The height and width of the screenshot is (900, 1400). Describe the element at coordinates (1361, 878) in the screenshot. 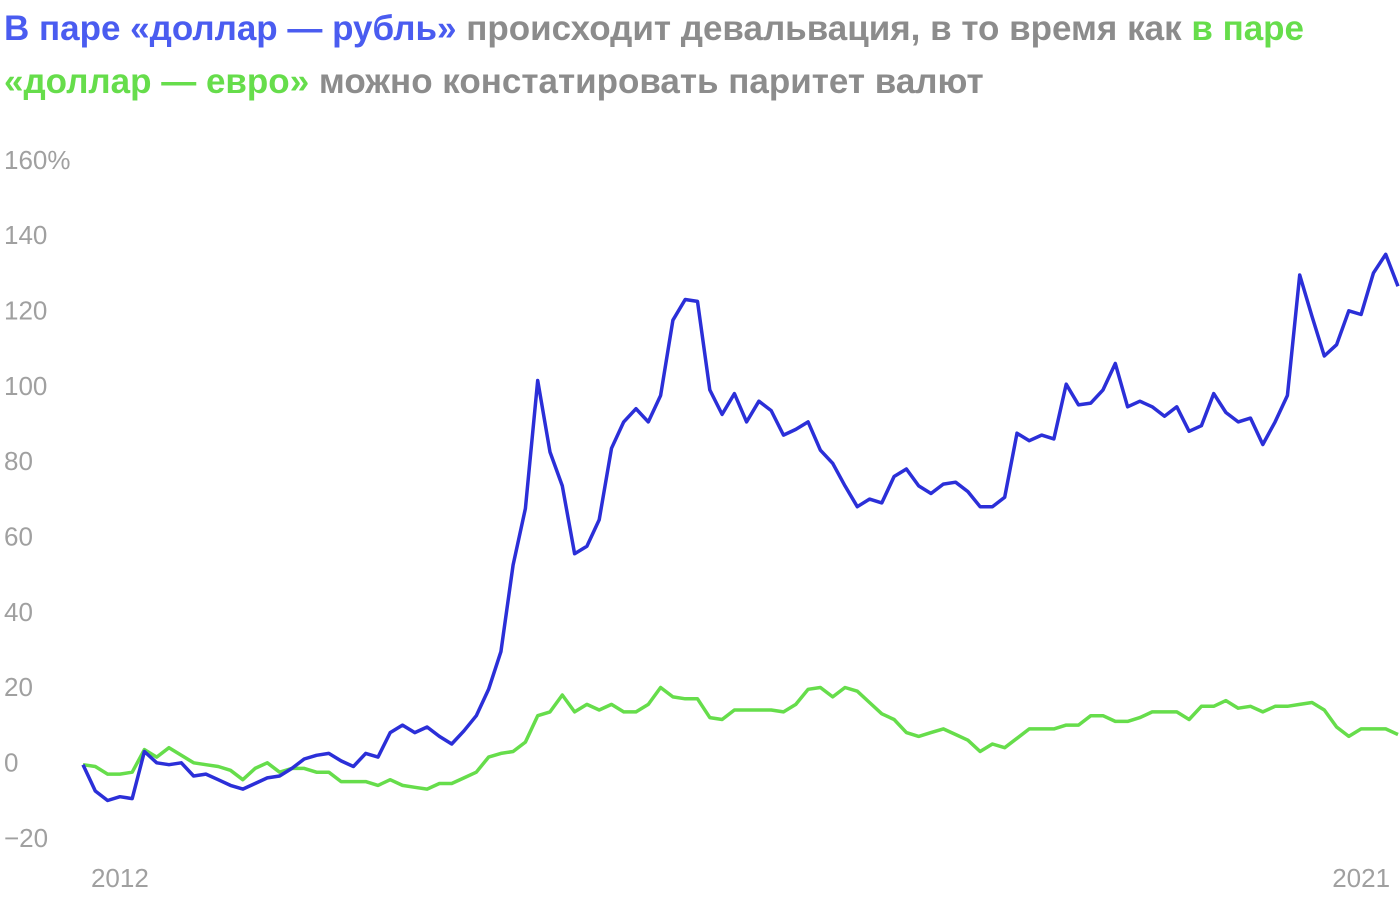

I see `x-tick-label: 2021` at that location.